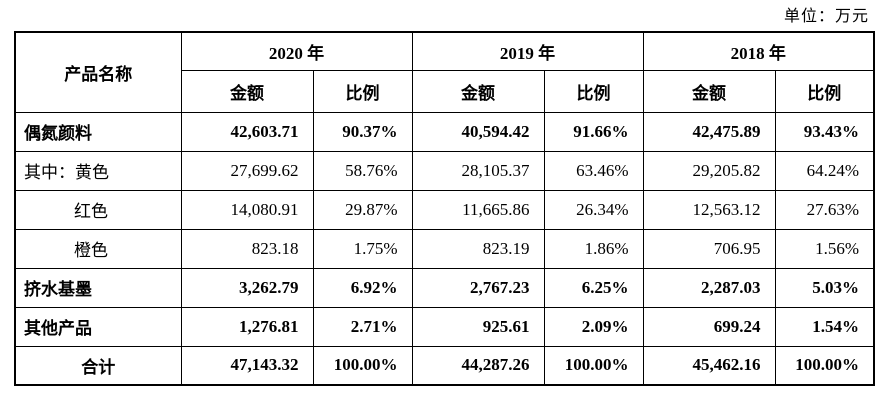 The height and width of the screenshot is (413, 887). Describe the element at coordinates (478, 91) in the screenshot. I see `subheader-amount-2019: 金额` at that location.